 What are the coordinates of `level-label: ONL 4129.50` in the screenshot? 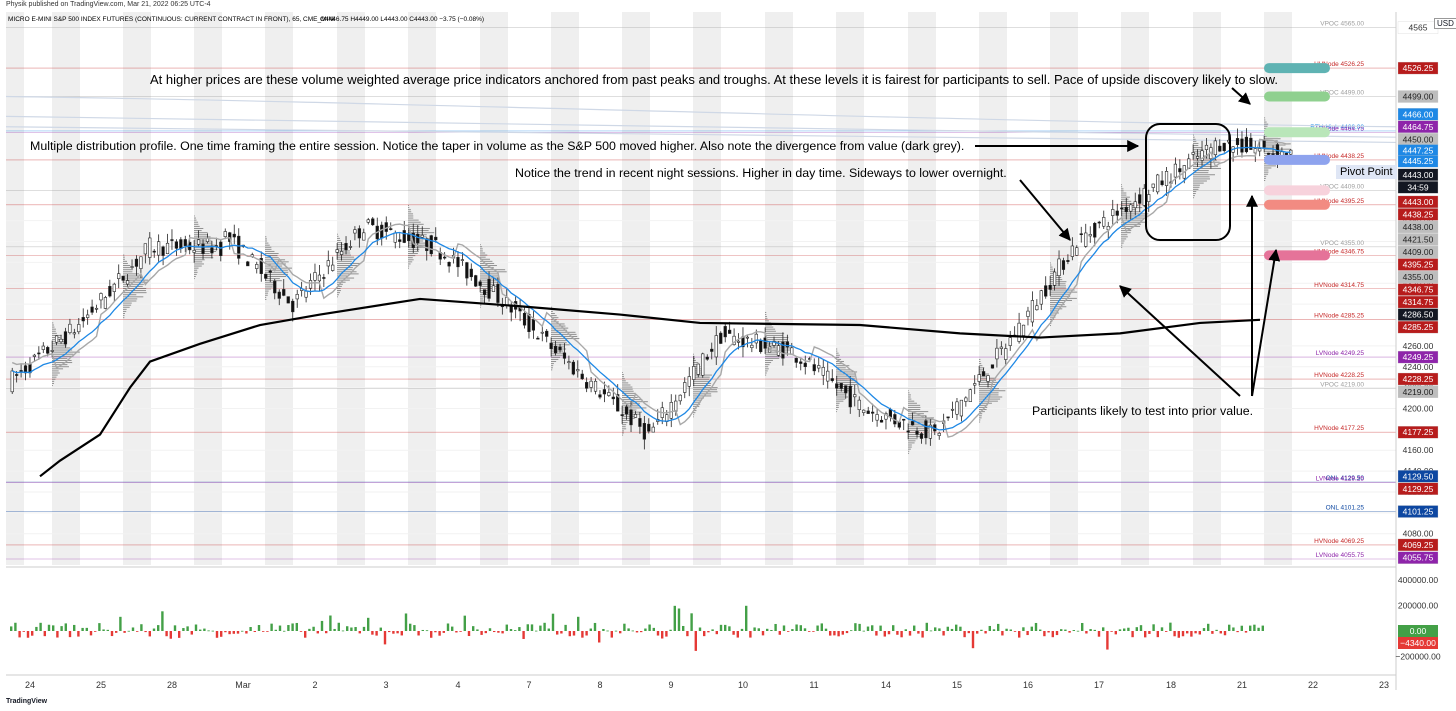 It's located at (1345, 478).